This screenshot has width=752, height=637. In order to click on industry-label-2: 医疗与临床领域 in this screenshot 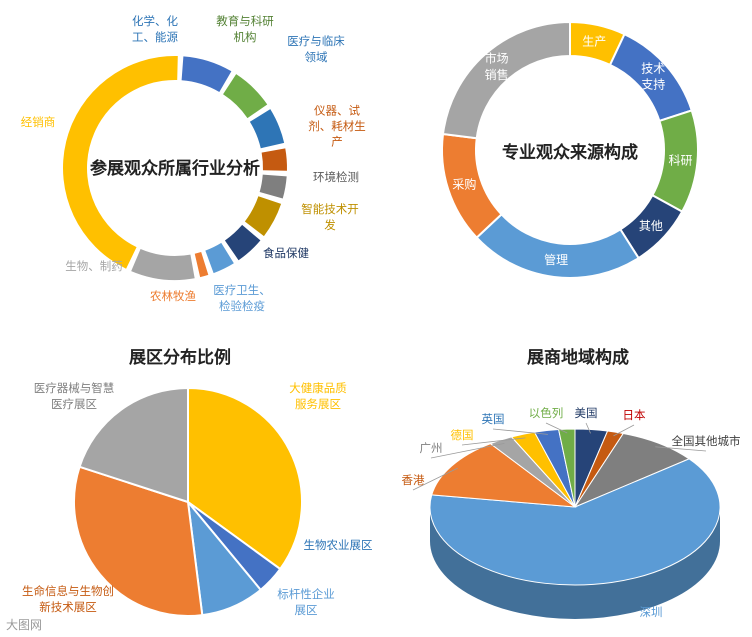, I will do `click(316, 49)`.